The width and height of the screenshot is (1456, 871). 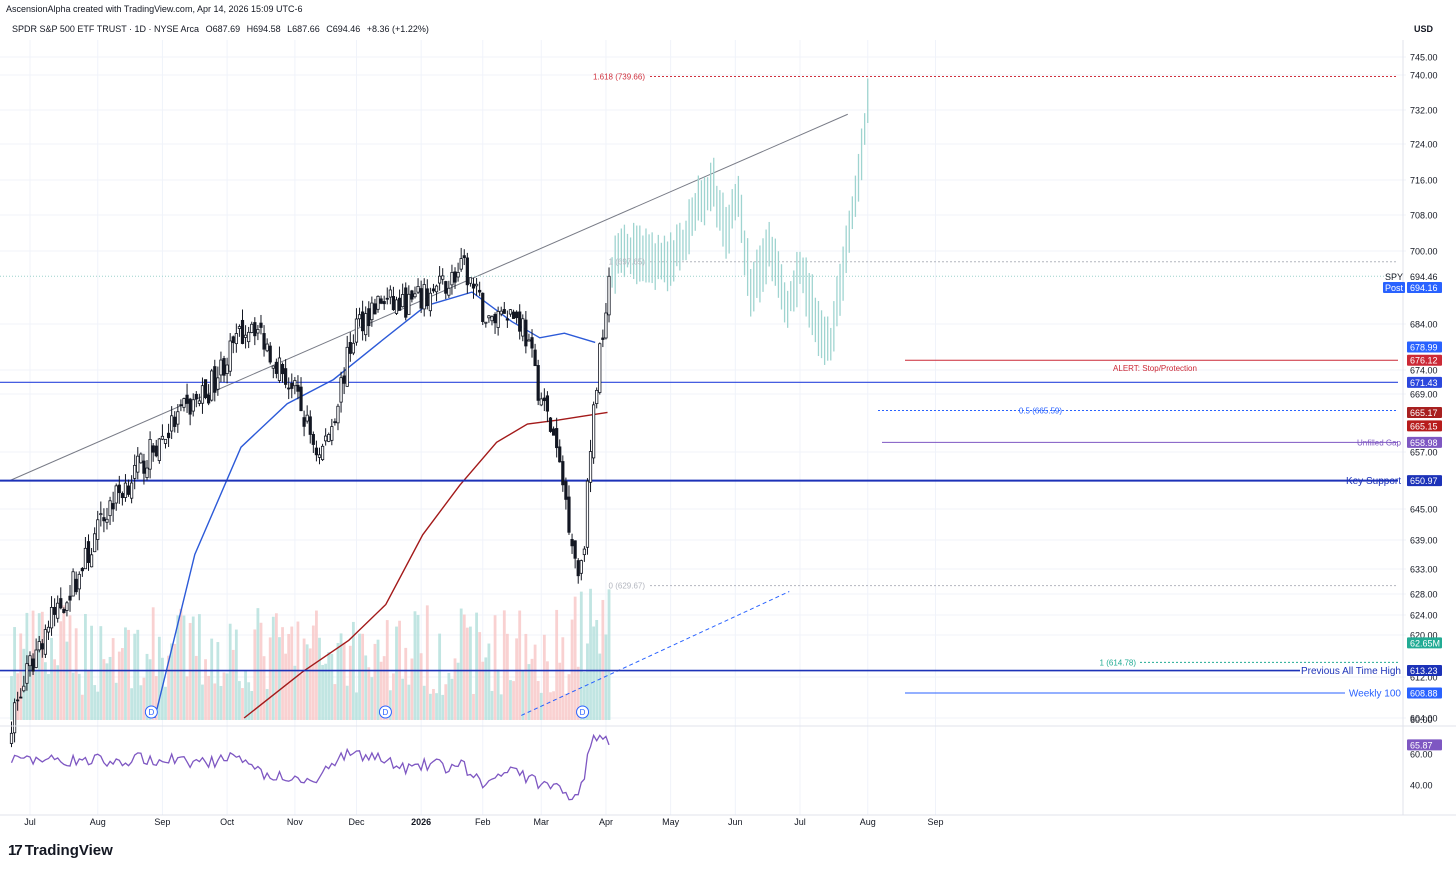 What do you see at coordinates (619, 76) in the screenshot?
I see `fib-1618-label: 1.618 (739.66)` at bounding box center [619, 76].